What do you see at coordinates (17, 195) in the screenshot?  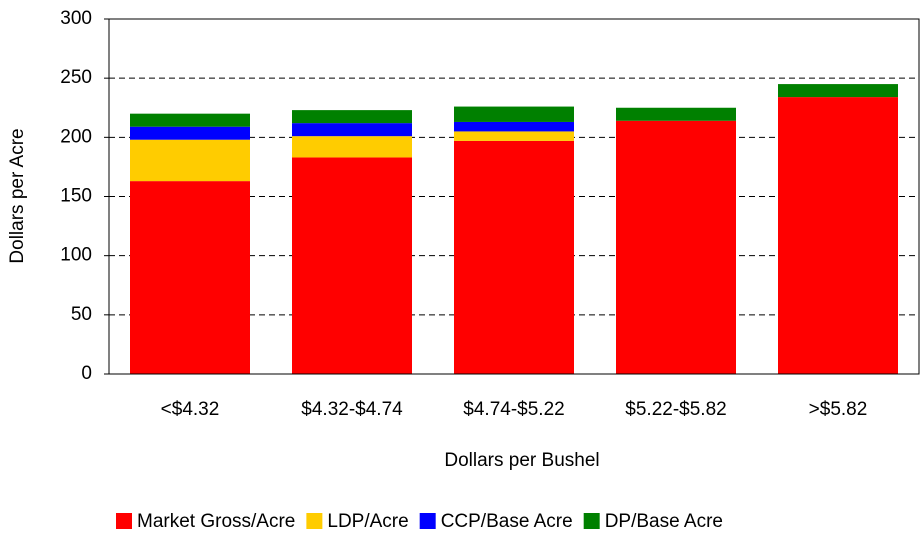 I see `y-axis-title: Dollars per Acre` at bounding box center [17, 195].